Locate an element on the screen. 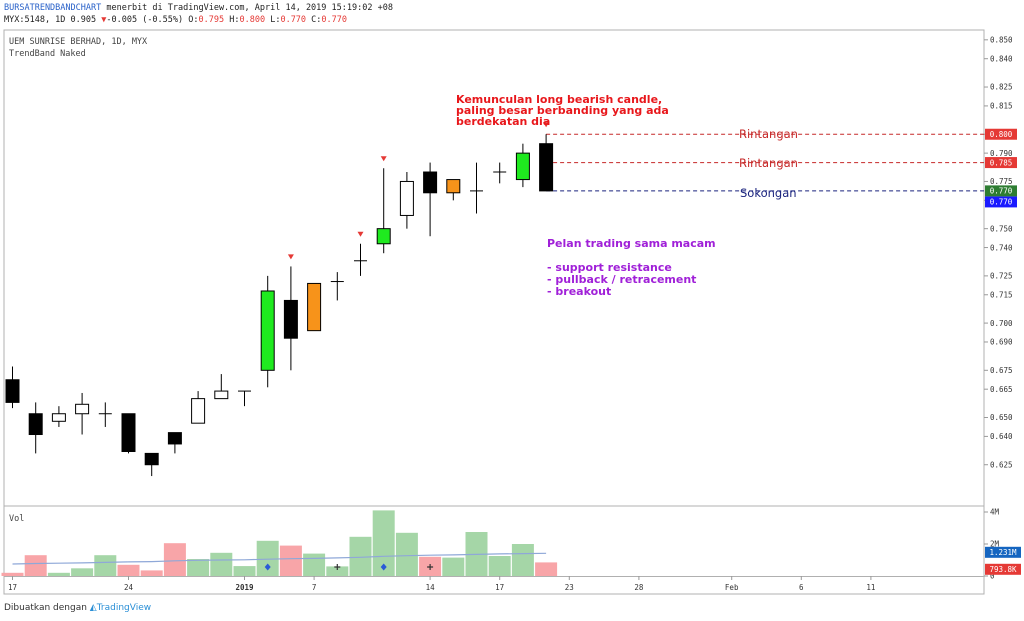 This screenshot has width=1024, height=621. footer: Dibuatkan dengan ◭TradingView is located at coordinates (77, 608).